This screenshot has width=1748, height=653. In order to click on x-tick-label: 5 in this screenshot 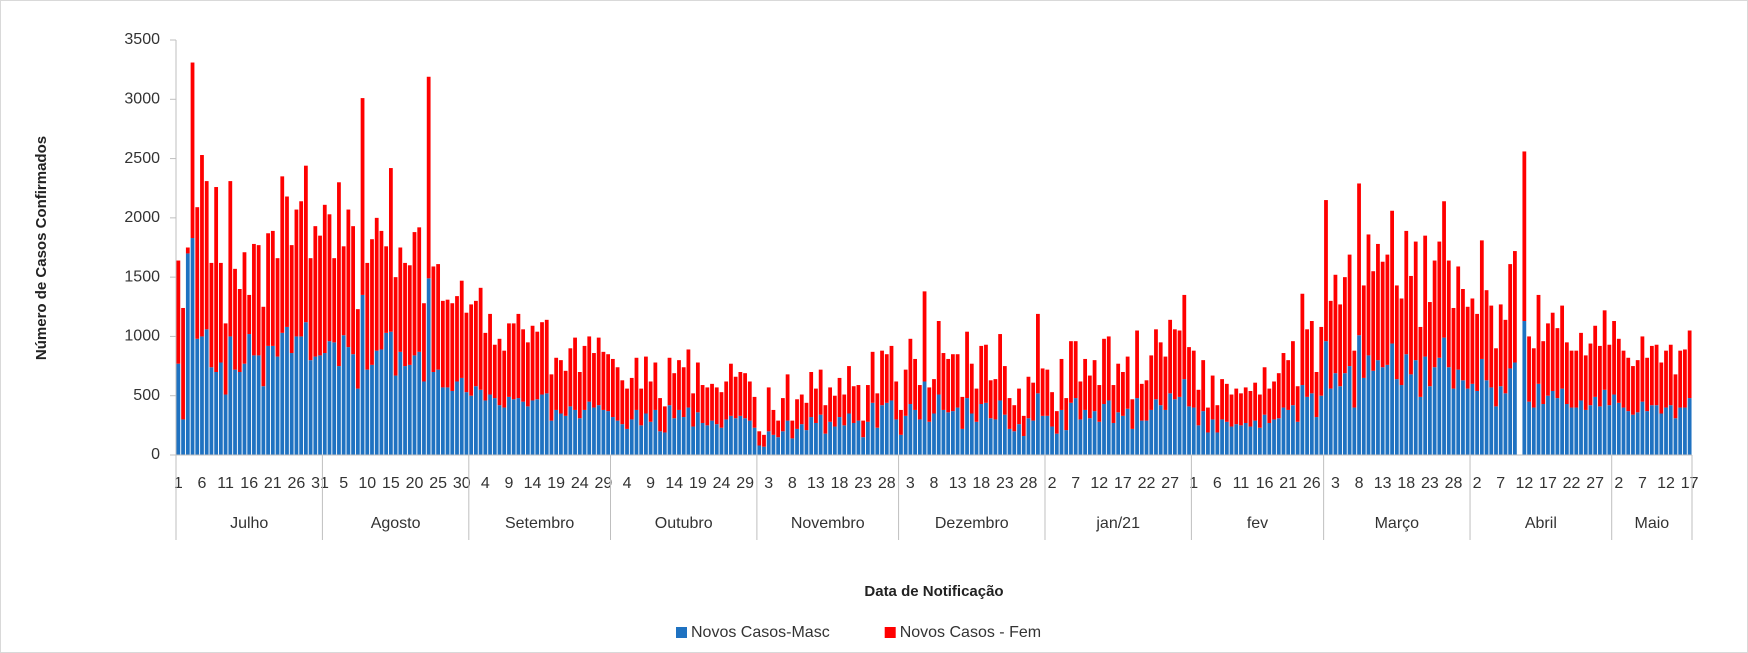, I will do `click(343, 483)`.